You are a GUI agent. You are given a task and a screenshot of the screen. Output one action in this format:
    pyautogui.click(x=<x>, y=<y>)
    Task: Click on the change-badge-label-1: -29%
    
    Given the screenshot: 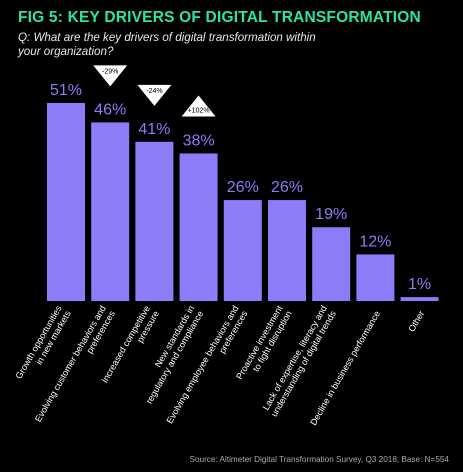 What is the action you would take?
    pyautogui.click(x=110, y=71)
    